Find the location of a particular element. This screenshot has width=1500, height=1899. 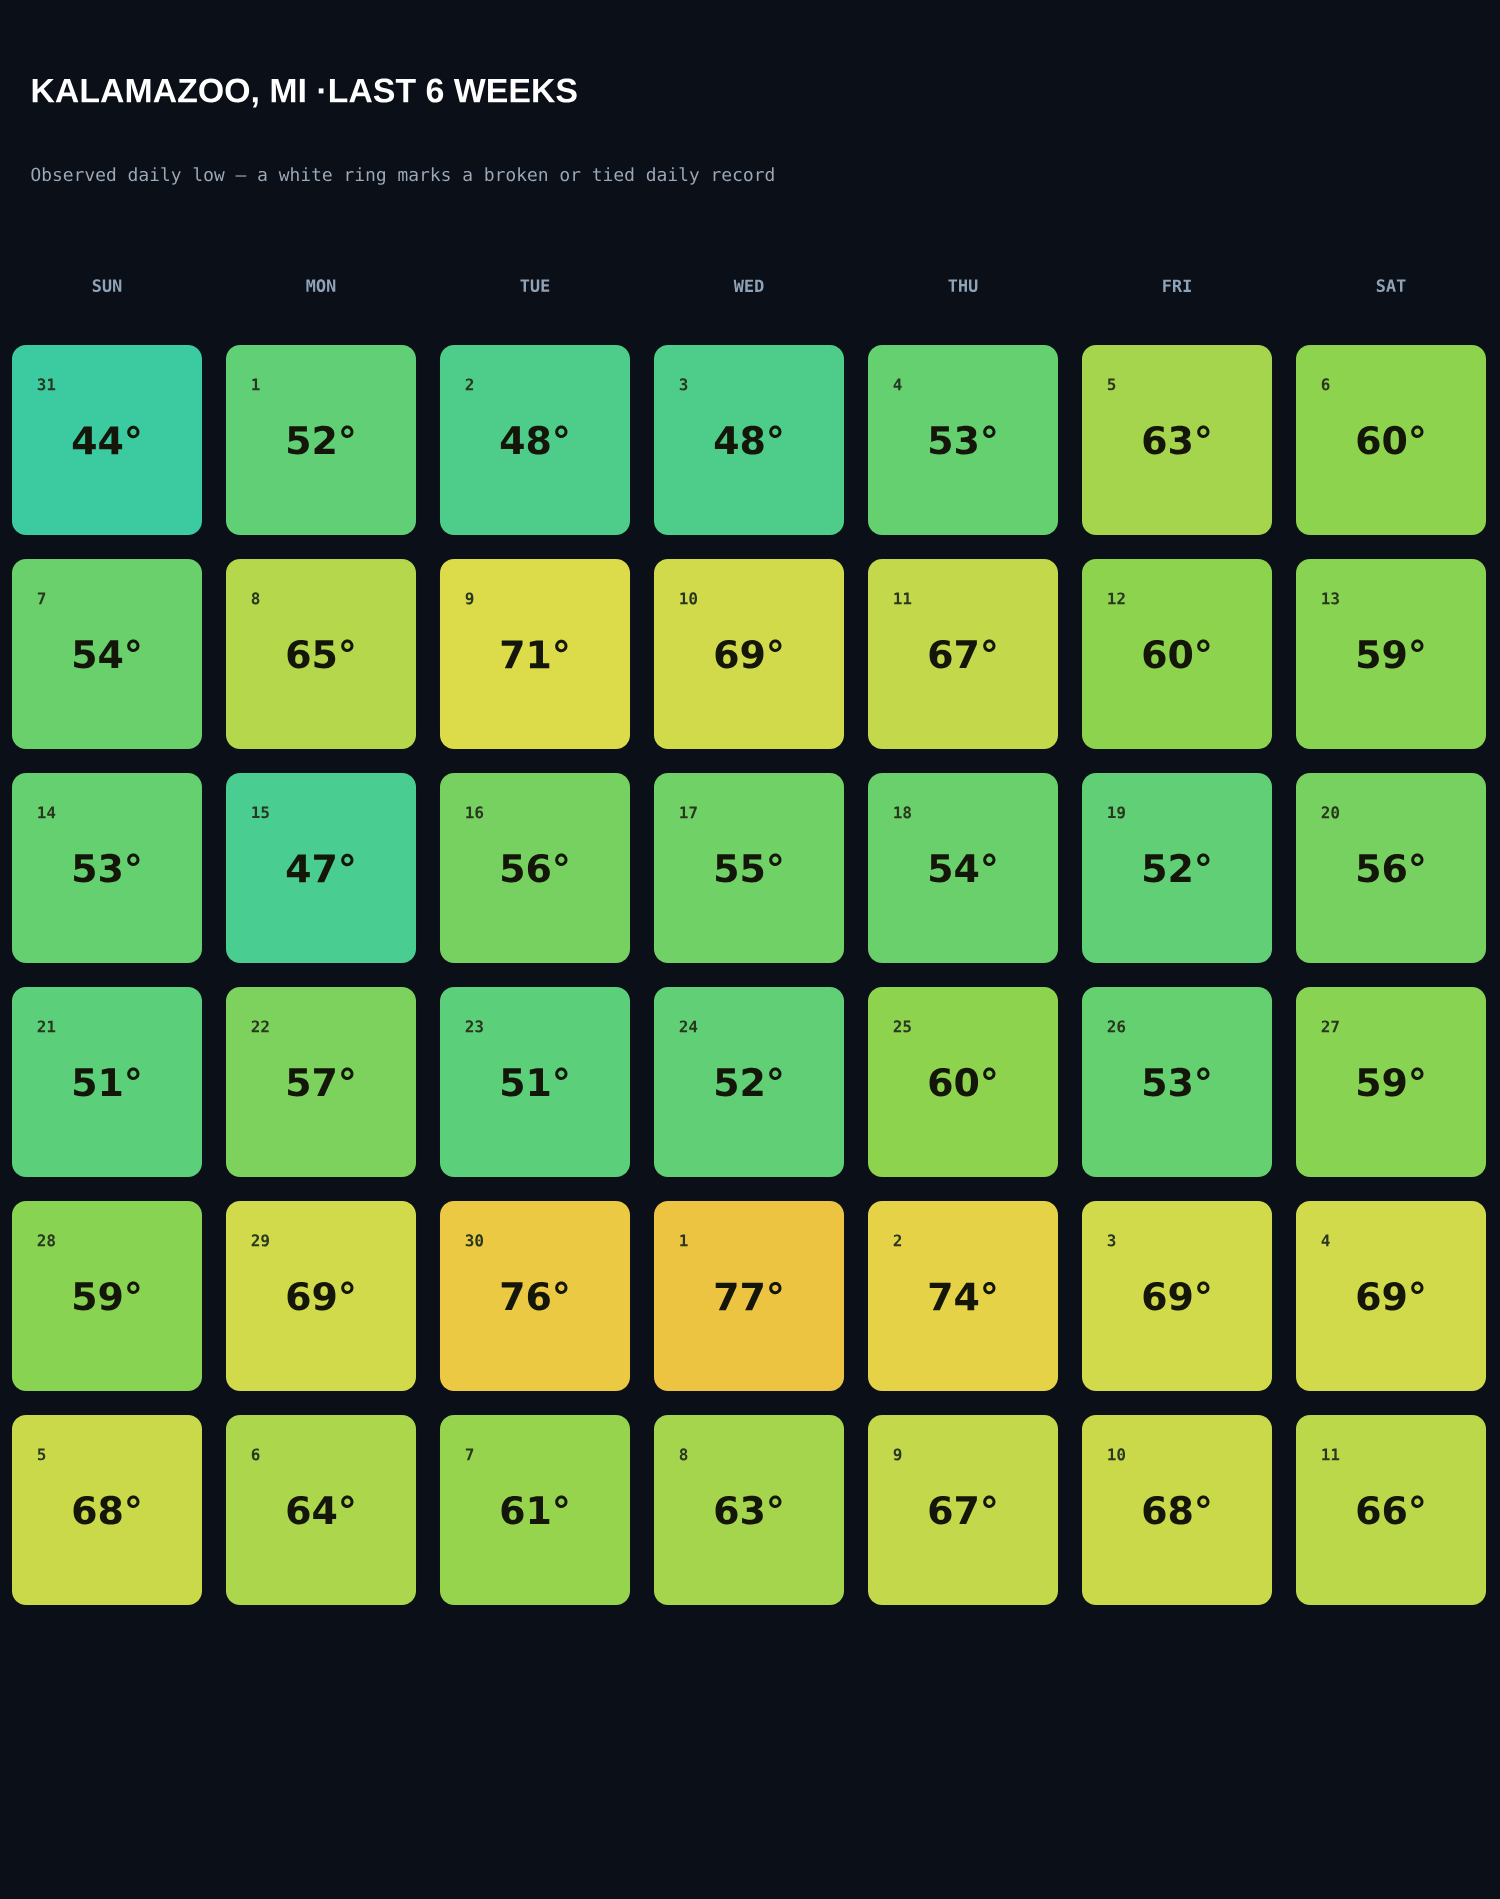

x-tick-label: WED is located at coordinates (748, 285).